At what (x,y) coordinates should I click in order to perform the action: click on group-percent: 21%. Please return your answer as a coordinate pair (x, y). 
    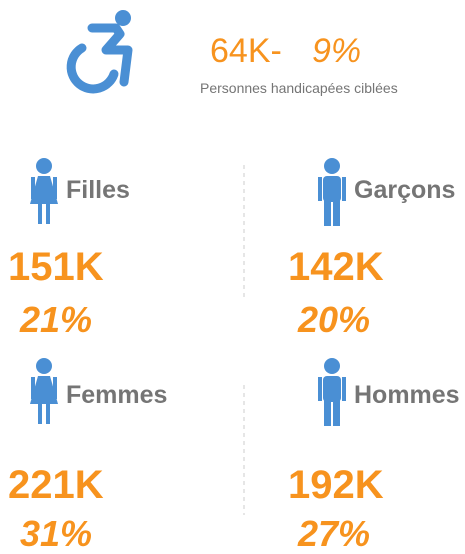
    Looking at the image, I should click on (55, 319).